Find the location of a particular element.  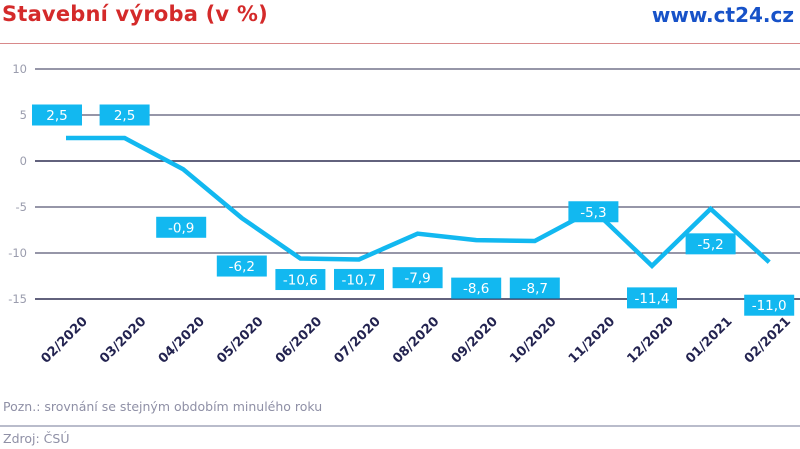

x-tick-label: 06/2020 is located at coordinates (299, 340).